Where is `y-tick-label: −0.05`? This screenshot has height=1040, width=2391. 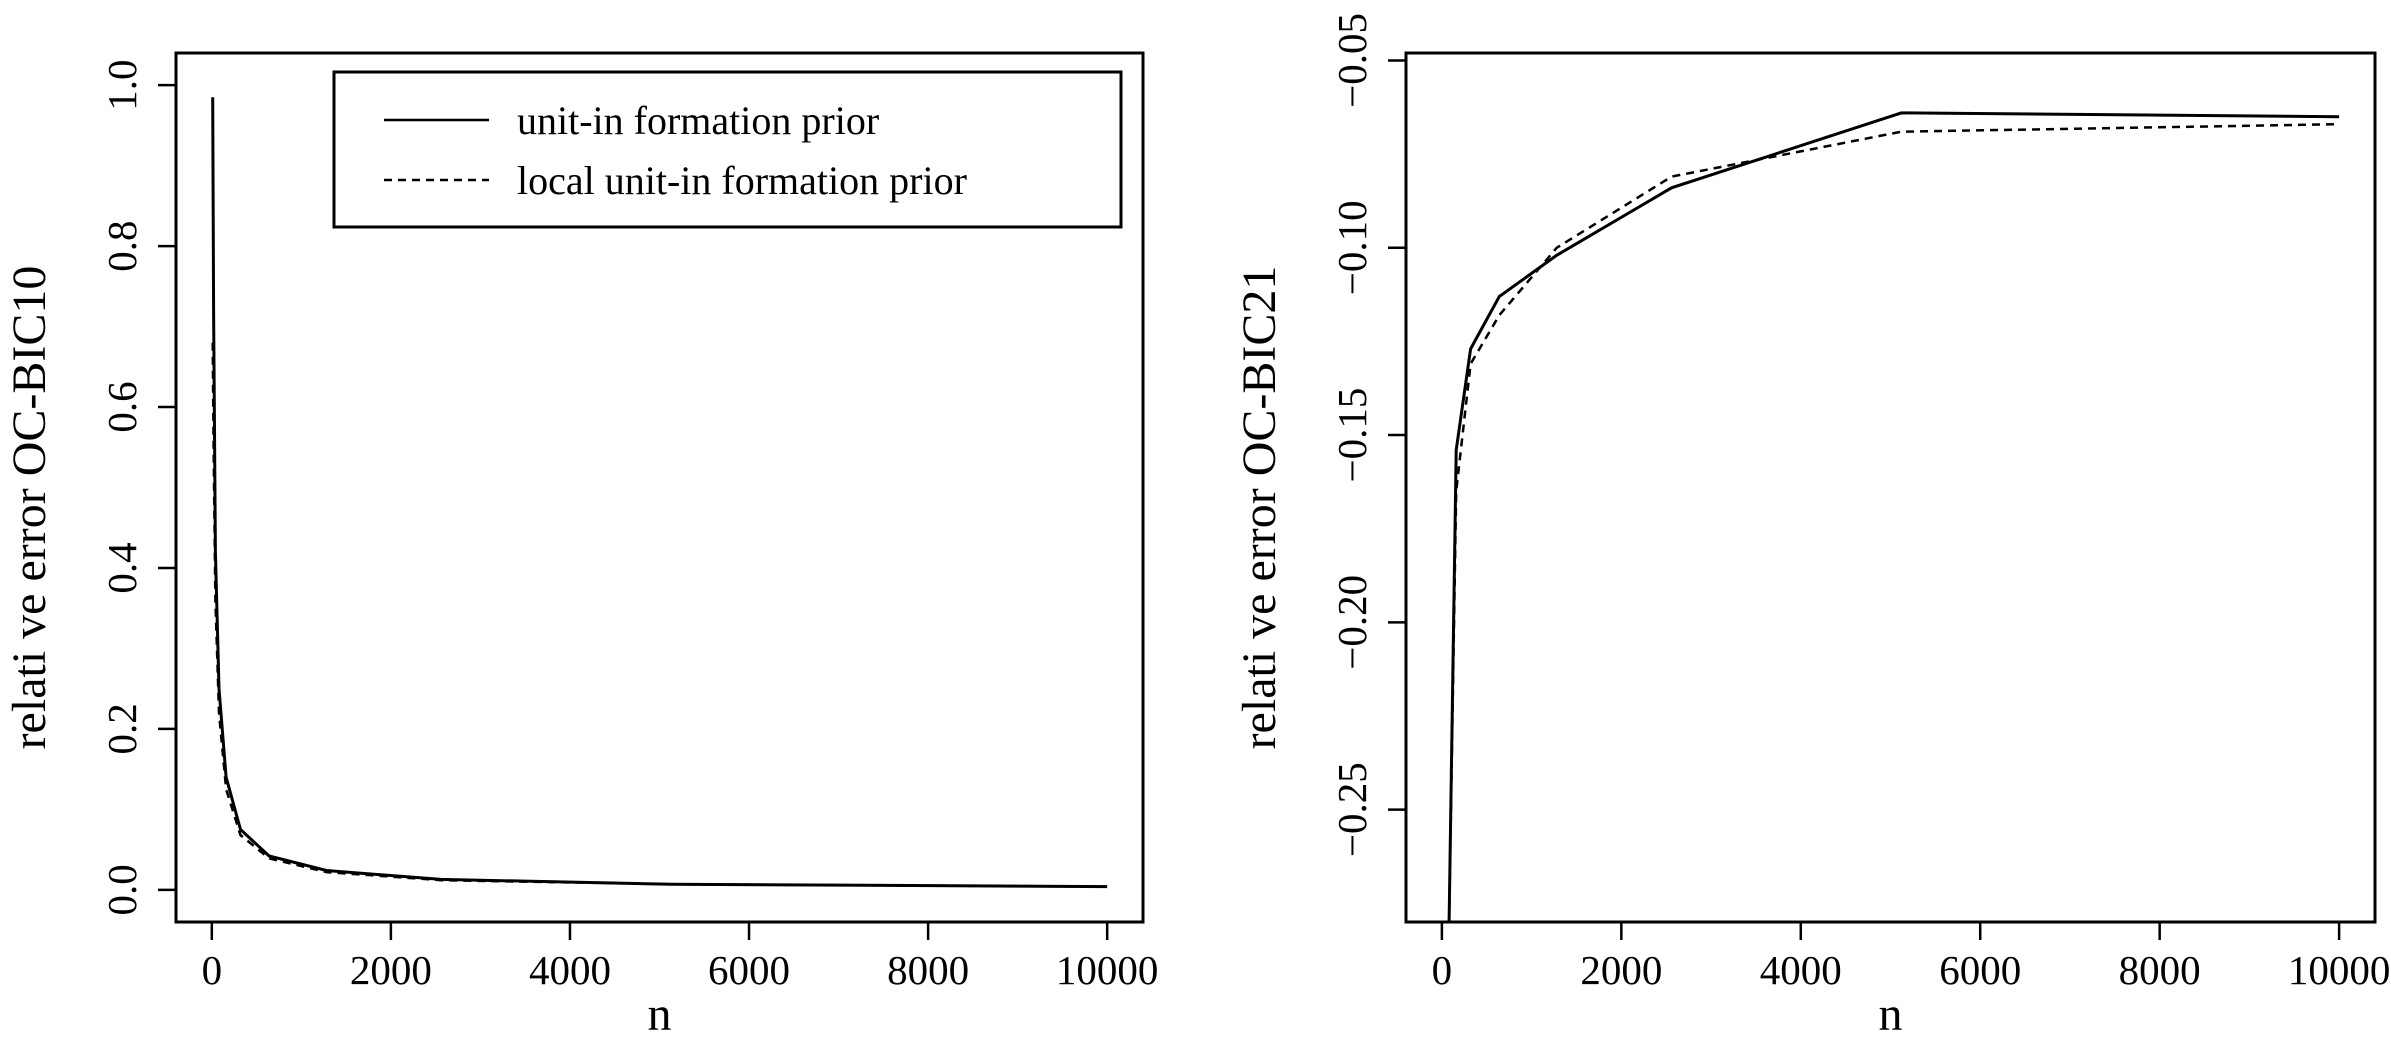
y-tick-label: −0.05 is located at coordinates (1352, 60).